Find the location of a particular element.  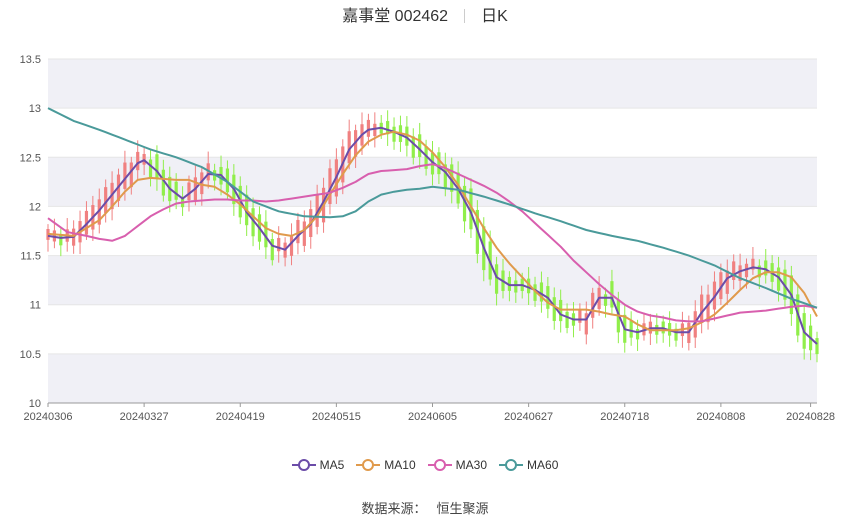

y-tick-label: 13.5 is located at coordinates (30, 60).